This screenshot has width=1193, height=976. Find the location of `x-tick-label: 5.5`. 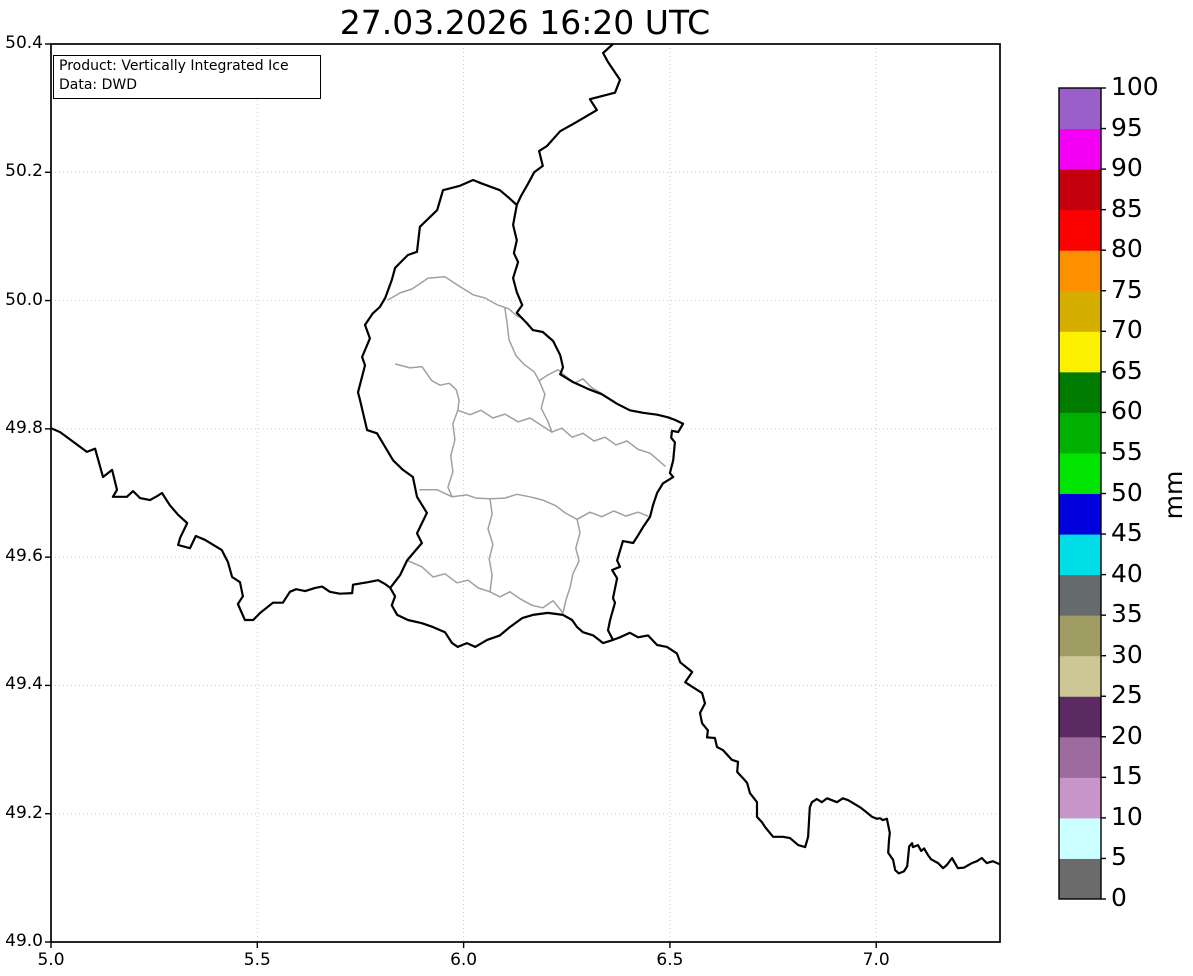

x-tick-label: 5.5 is located at coordinates (257, 960).